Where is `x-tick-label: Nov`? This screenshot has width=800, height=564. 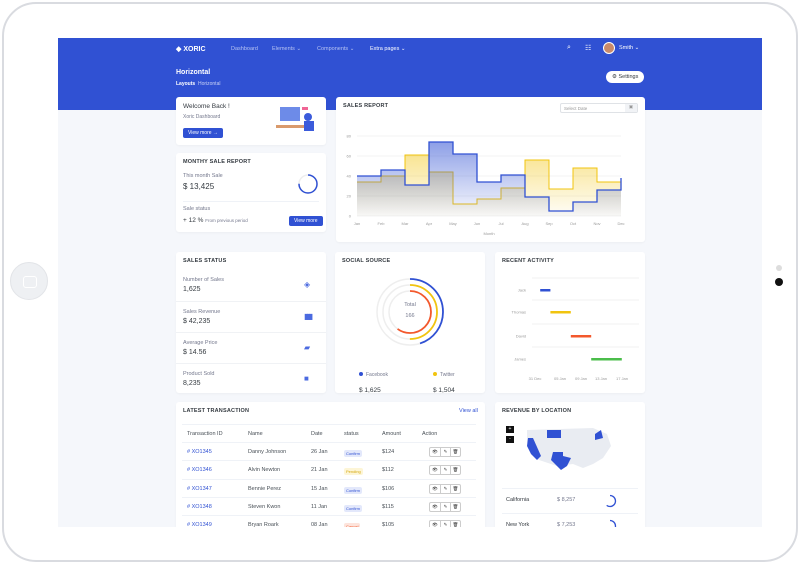 x-tick-label: Nov is located at coordinates (596, 223).